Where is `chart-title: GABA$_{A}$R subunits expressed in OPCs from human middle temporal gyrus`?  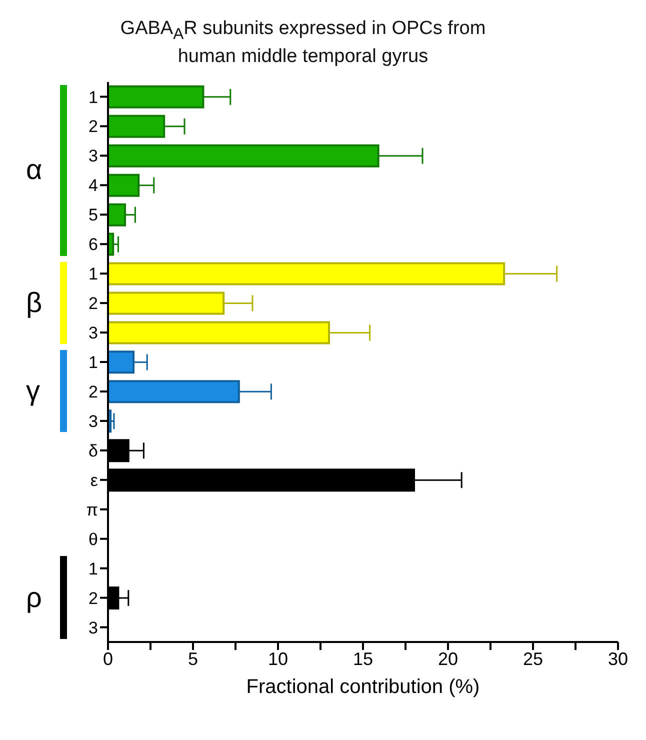
chart-title: GABA$_{A}$R subunits expressed in OPCs from human middle temporal gyrus is located at coordinates (303, 43).